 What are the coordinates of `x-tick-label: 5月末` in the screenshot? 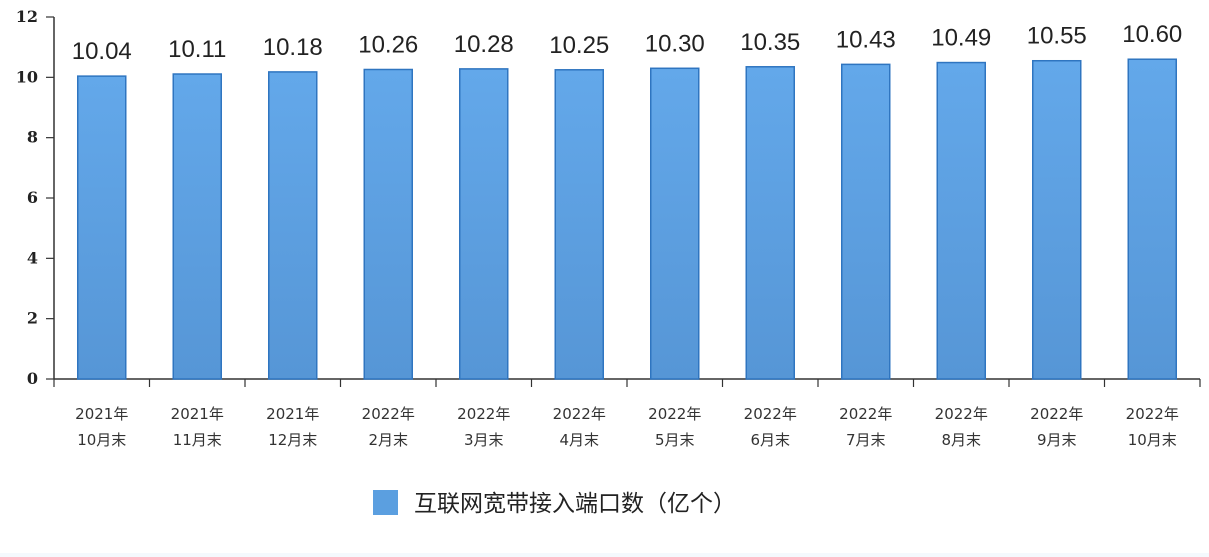 It's located at (675, 440).